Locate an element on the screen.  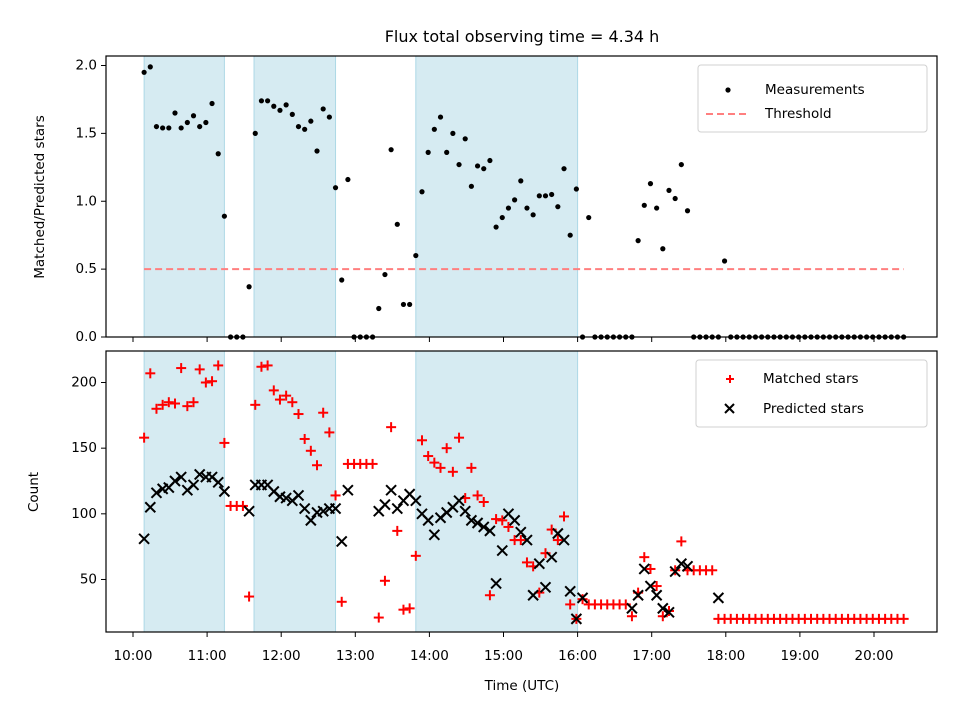
y-tick-label: 2.0 is located at coordinates (86, 66).